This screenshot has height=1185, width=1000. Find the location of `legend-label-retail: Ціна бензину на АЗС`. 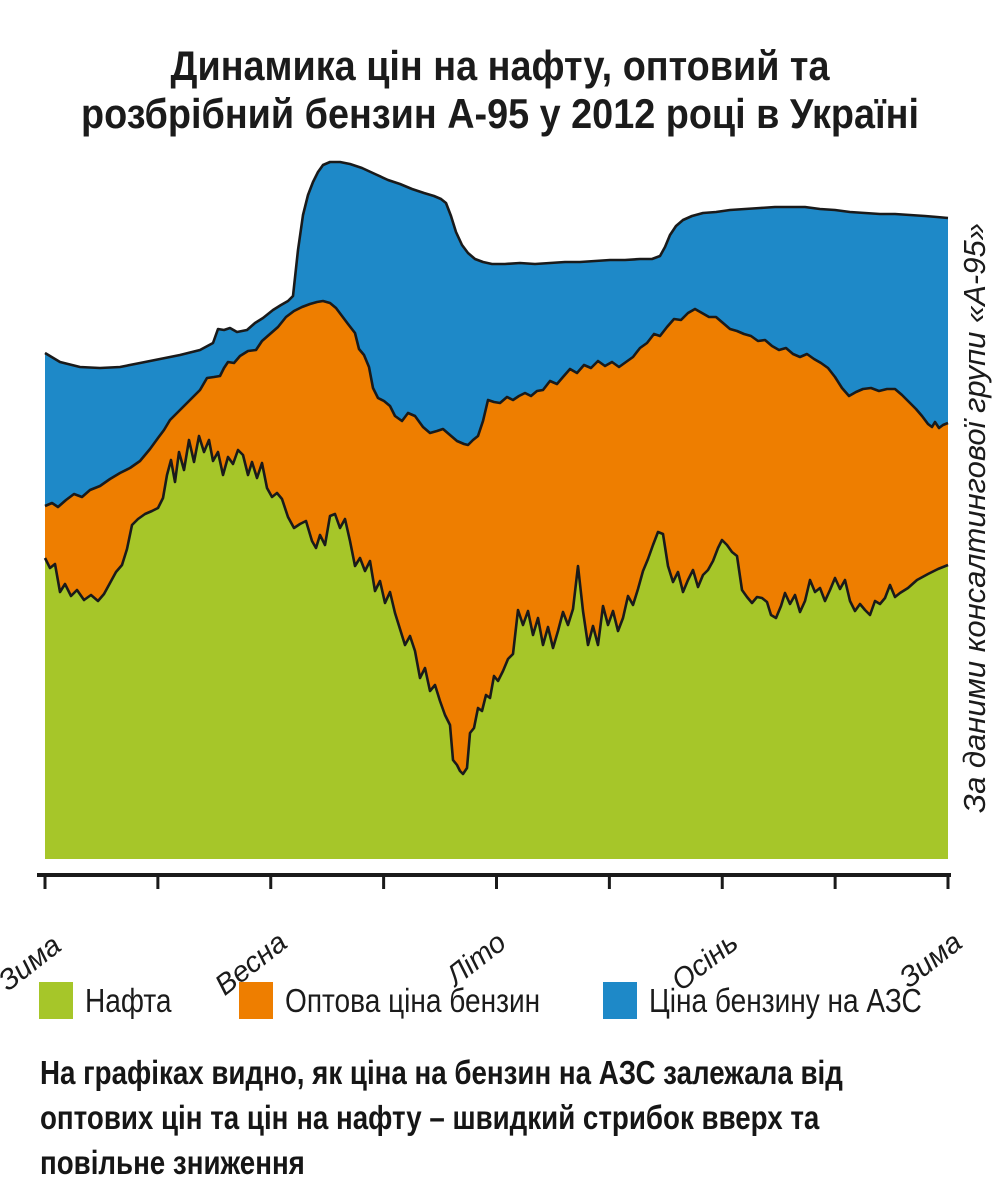

legend-label-retail: Ціна бензину на АЗС is located at coordinates (785, 1000).